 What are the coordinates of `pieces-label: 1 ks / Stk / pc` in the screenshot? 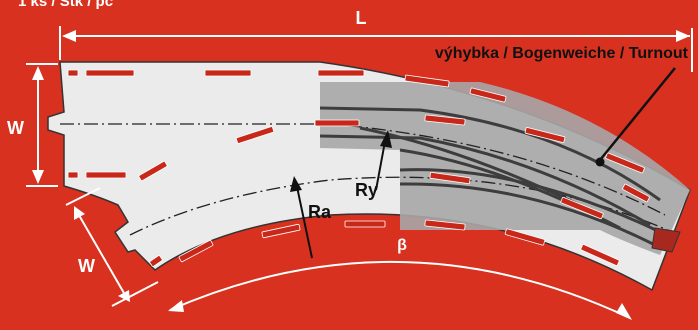 It's located at (65, 5).